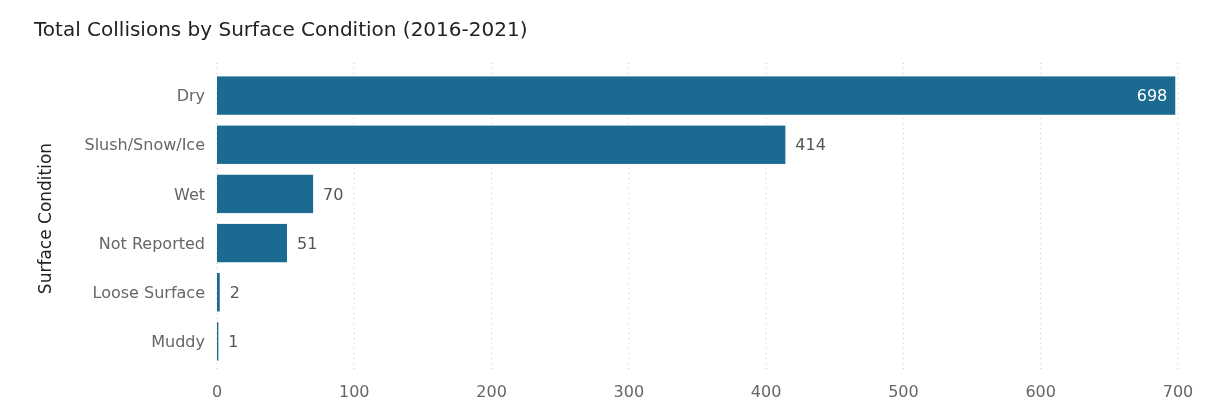 This screenshot has width=1207, height=417. I want to click on data-label: 70, so click(333, 194).